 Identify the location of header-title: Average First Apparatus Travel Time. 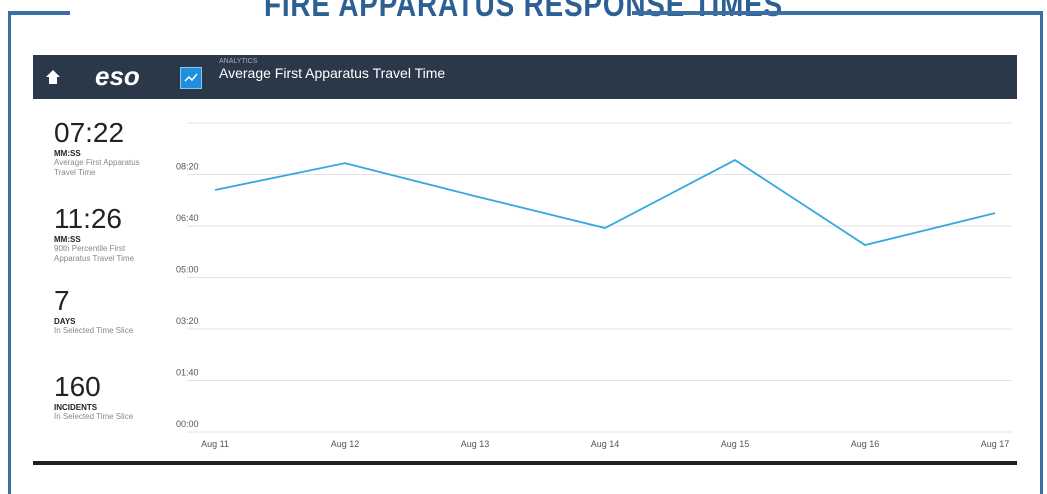
(332, 73).